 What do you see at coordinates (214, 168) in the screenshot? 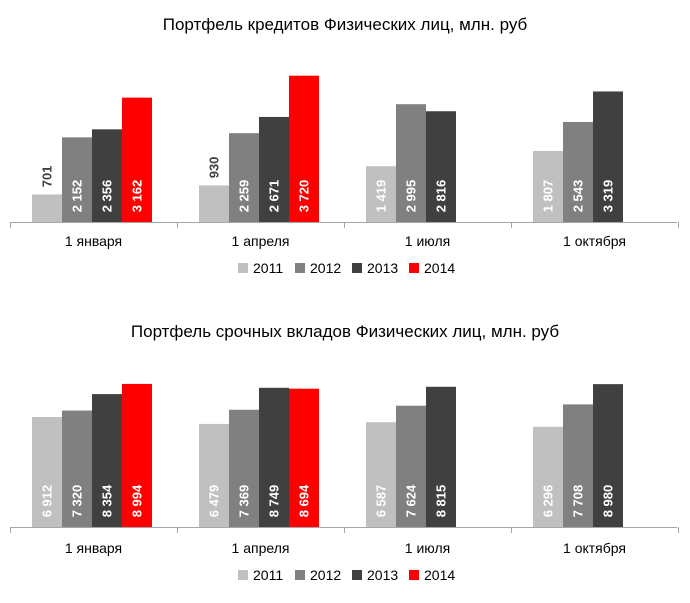
I see `data-label: 930` at bounding box center [214, 168].